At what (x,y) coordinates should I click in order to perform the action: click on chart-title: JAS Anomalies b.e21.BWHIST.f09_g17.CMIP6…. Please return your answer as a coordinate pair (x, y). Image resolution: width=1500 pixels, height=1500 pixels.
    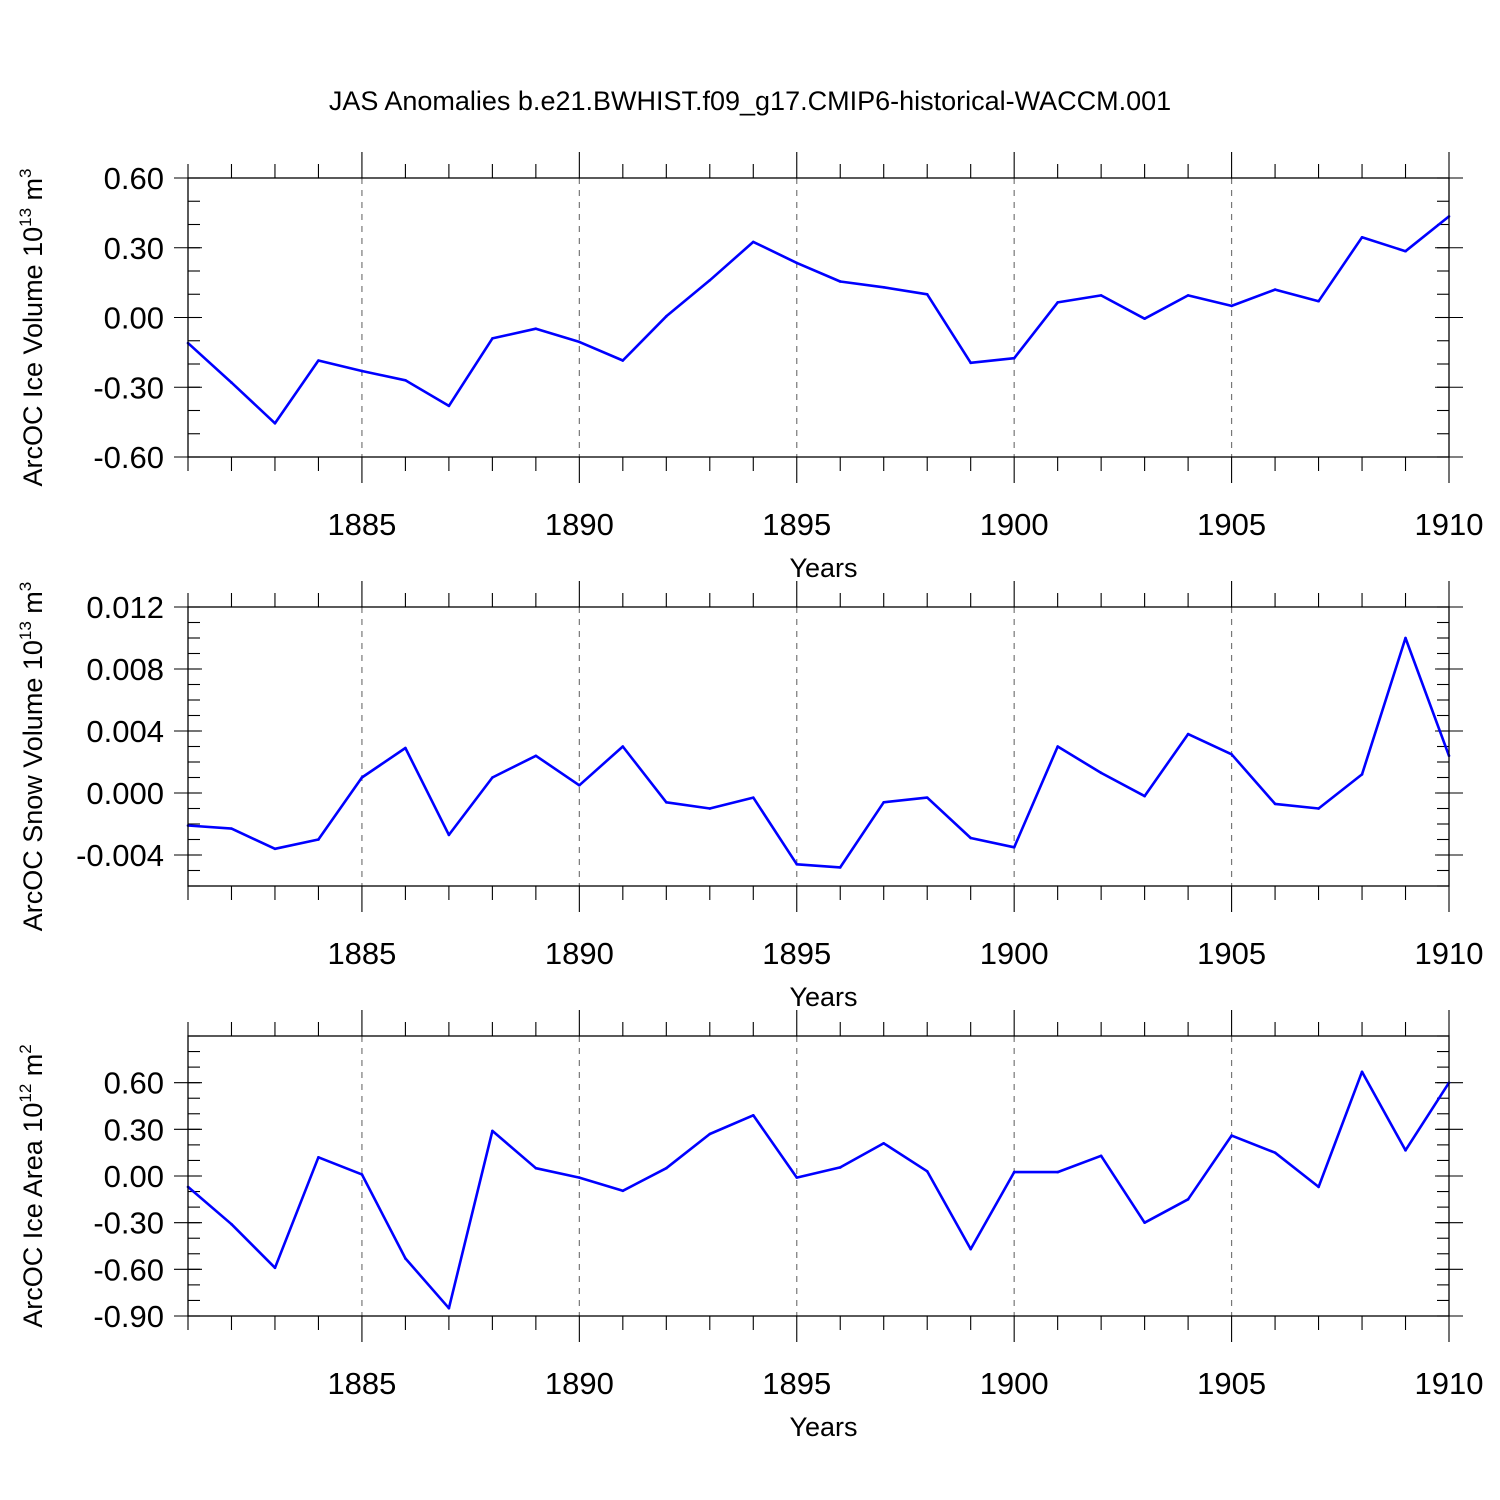
    Looking at the image, I should click on (750, 101).